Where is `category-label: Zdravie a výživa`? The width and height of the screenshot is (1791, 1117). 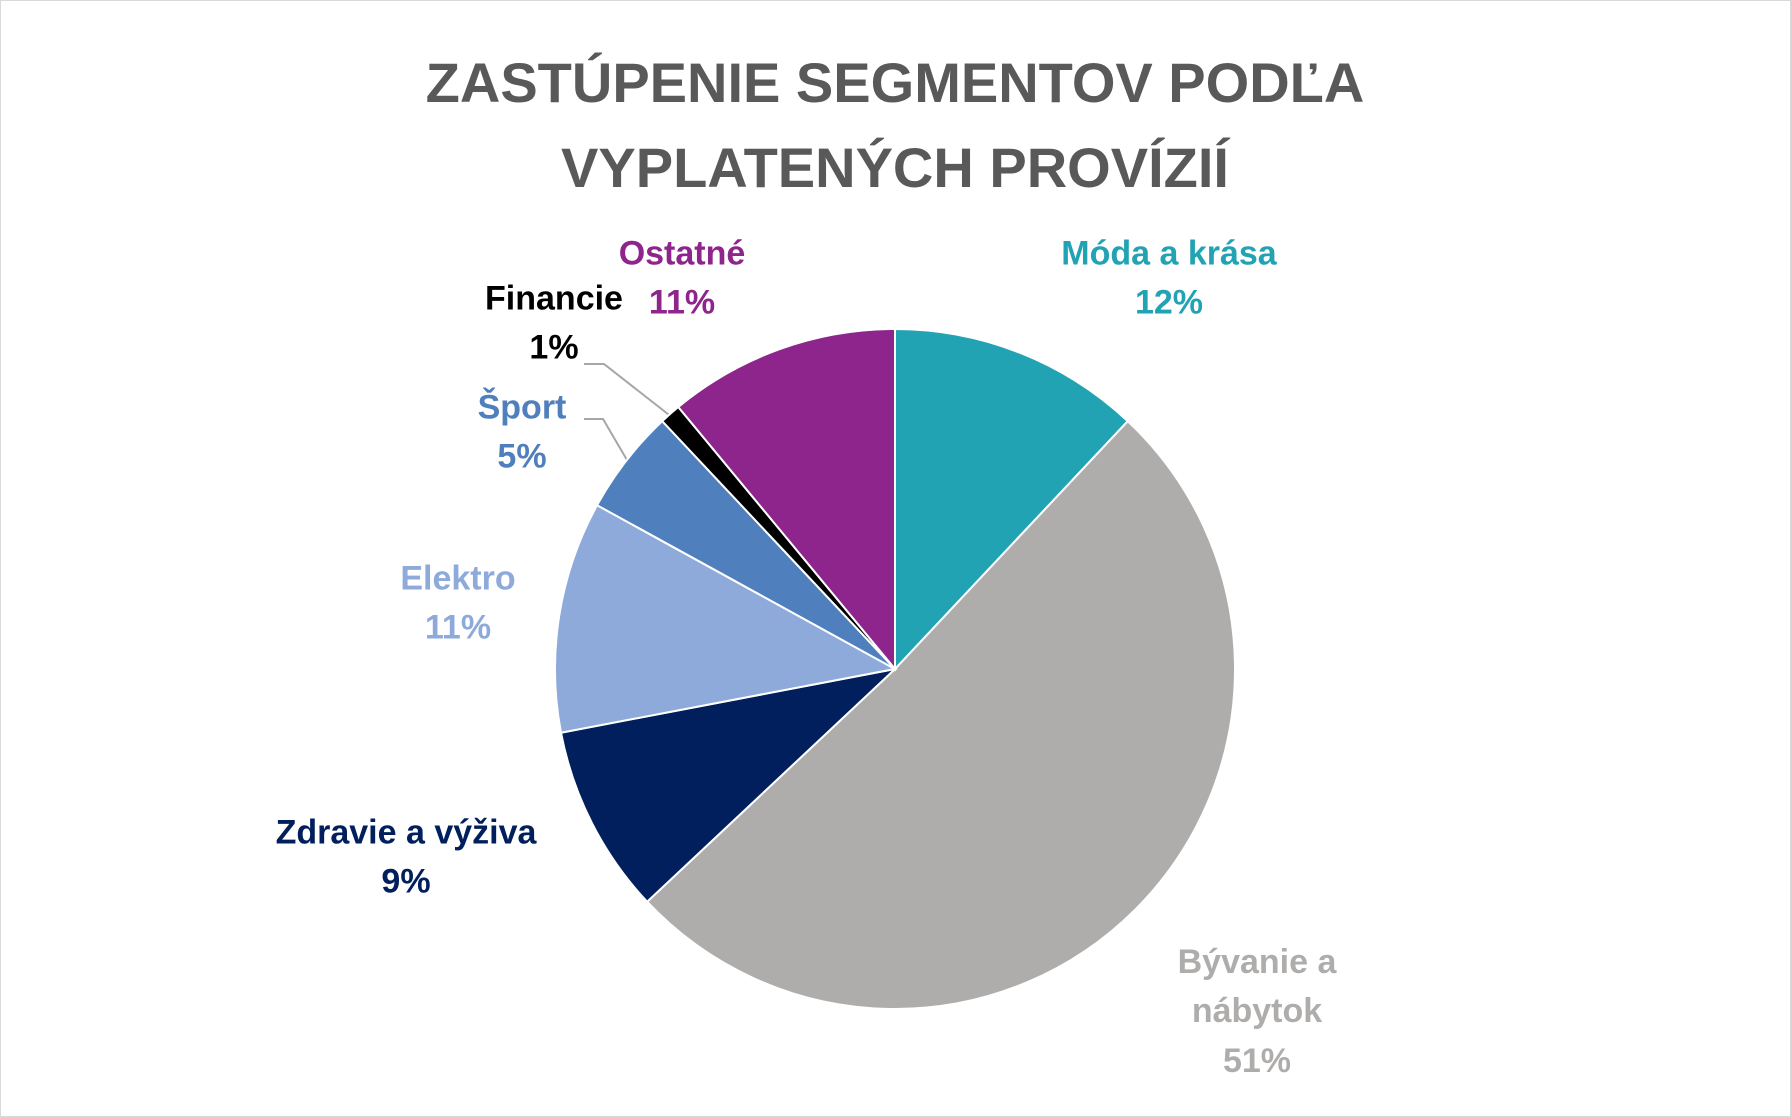 category-label: Zdravie a výživa is located at coordinates (406, 832).